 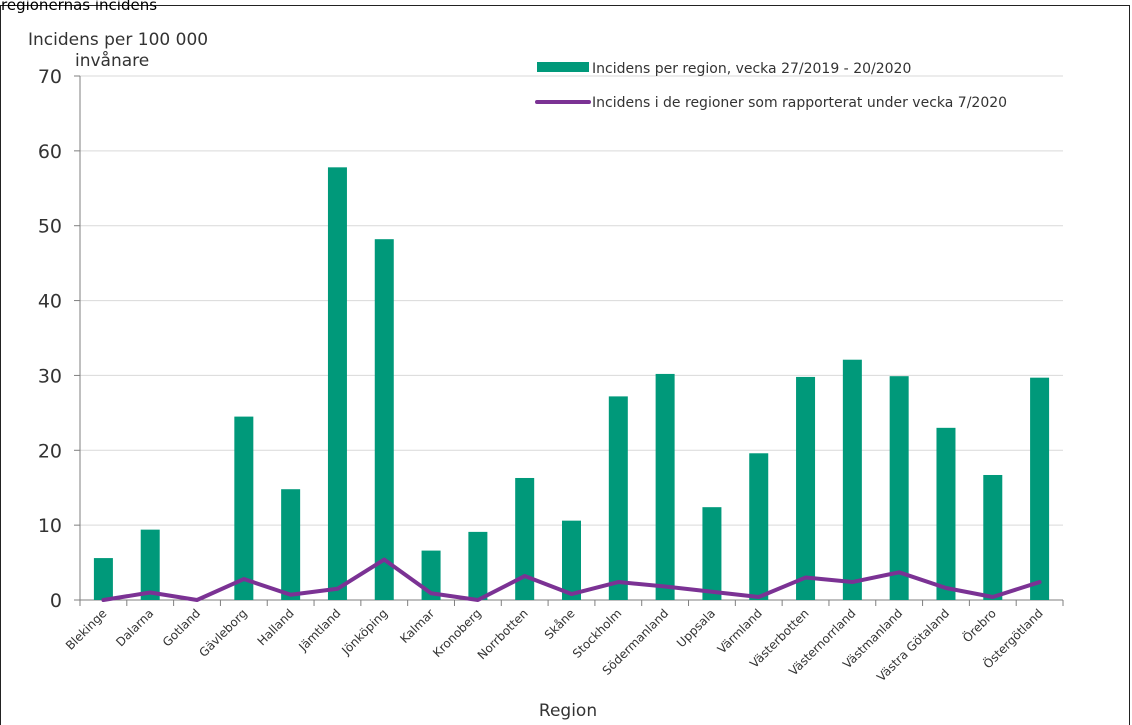 What do you see at coordinates (50, 451) in the screenshot?
I see `y-tick-label: 20` at bounding box center [50, 451].